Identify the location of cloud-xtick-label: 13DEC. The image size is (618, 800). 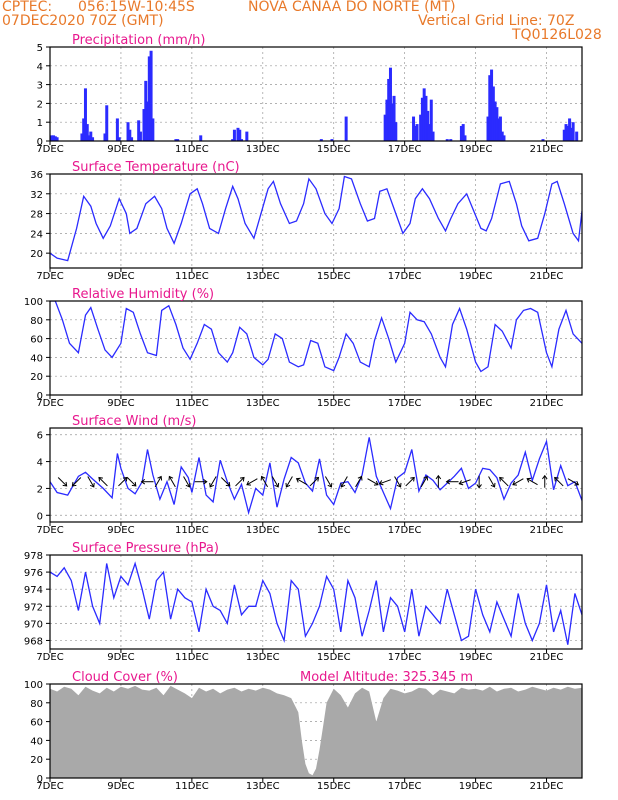
(263, 786).